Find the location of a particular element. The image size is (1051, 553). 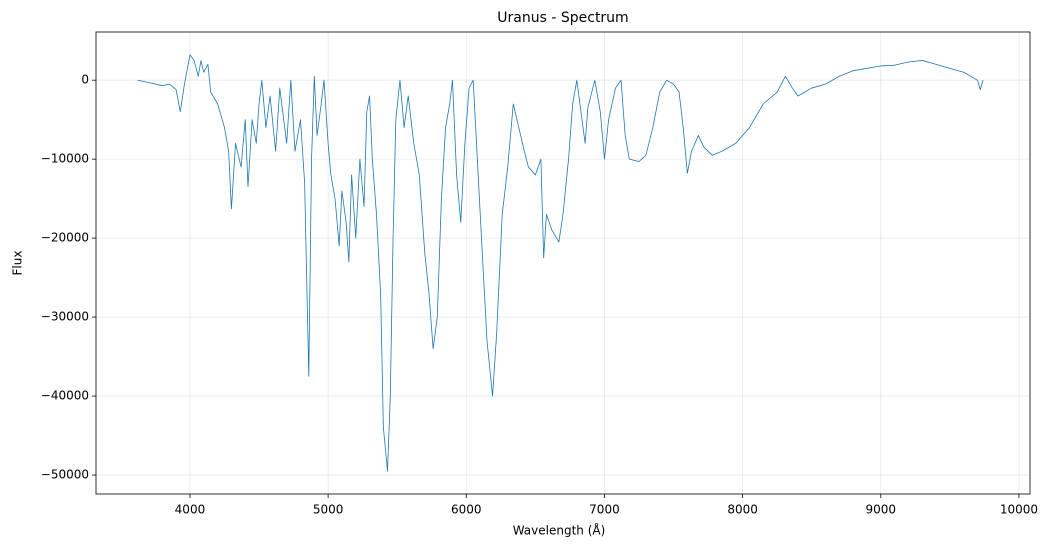

x-tick-label: 9000 is located at coordinates (881, 510).